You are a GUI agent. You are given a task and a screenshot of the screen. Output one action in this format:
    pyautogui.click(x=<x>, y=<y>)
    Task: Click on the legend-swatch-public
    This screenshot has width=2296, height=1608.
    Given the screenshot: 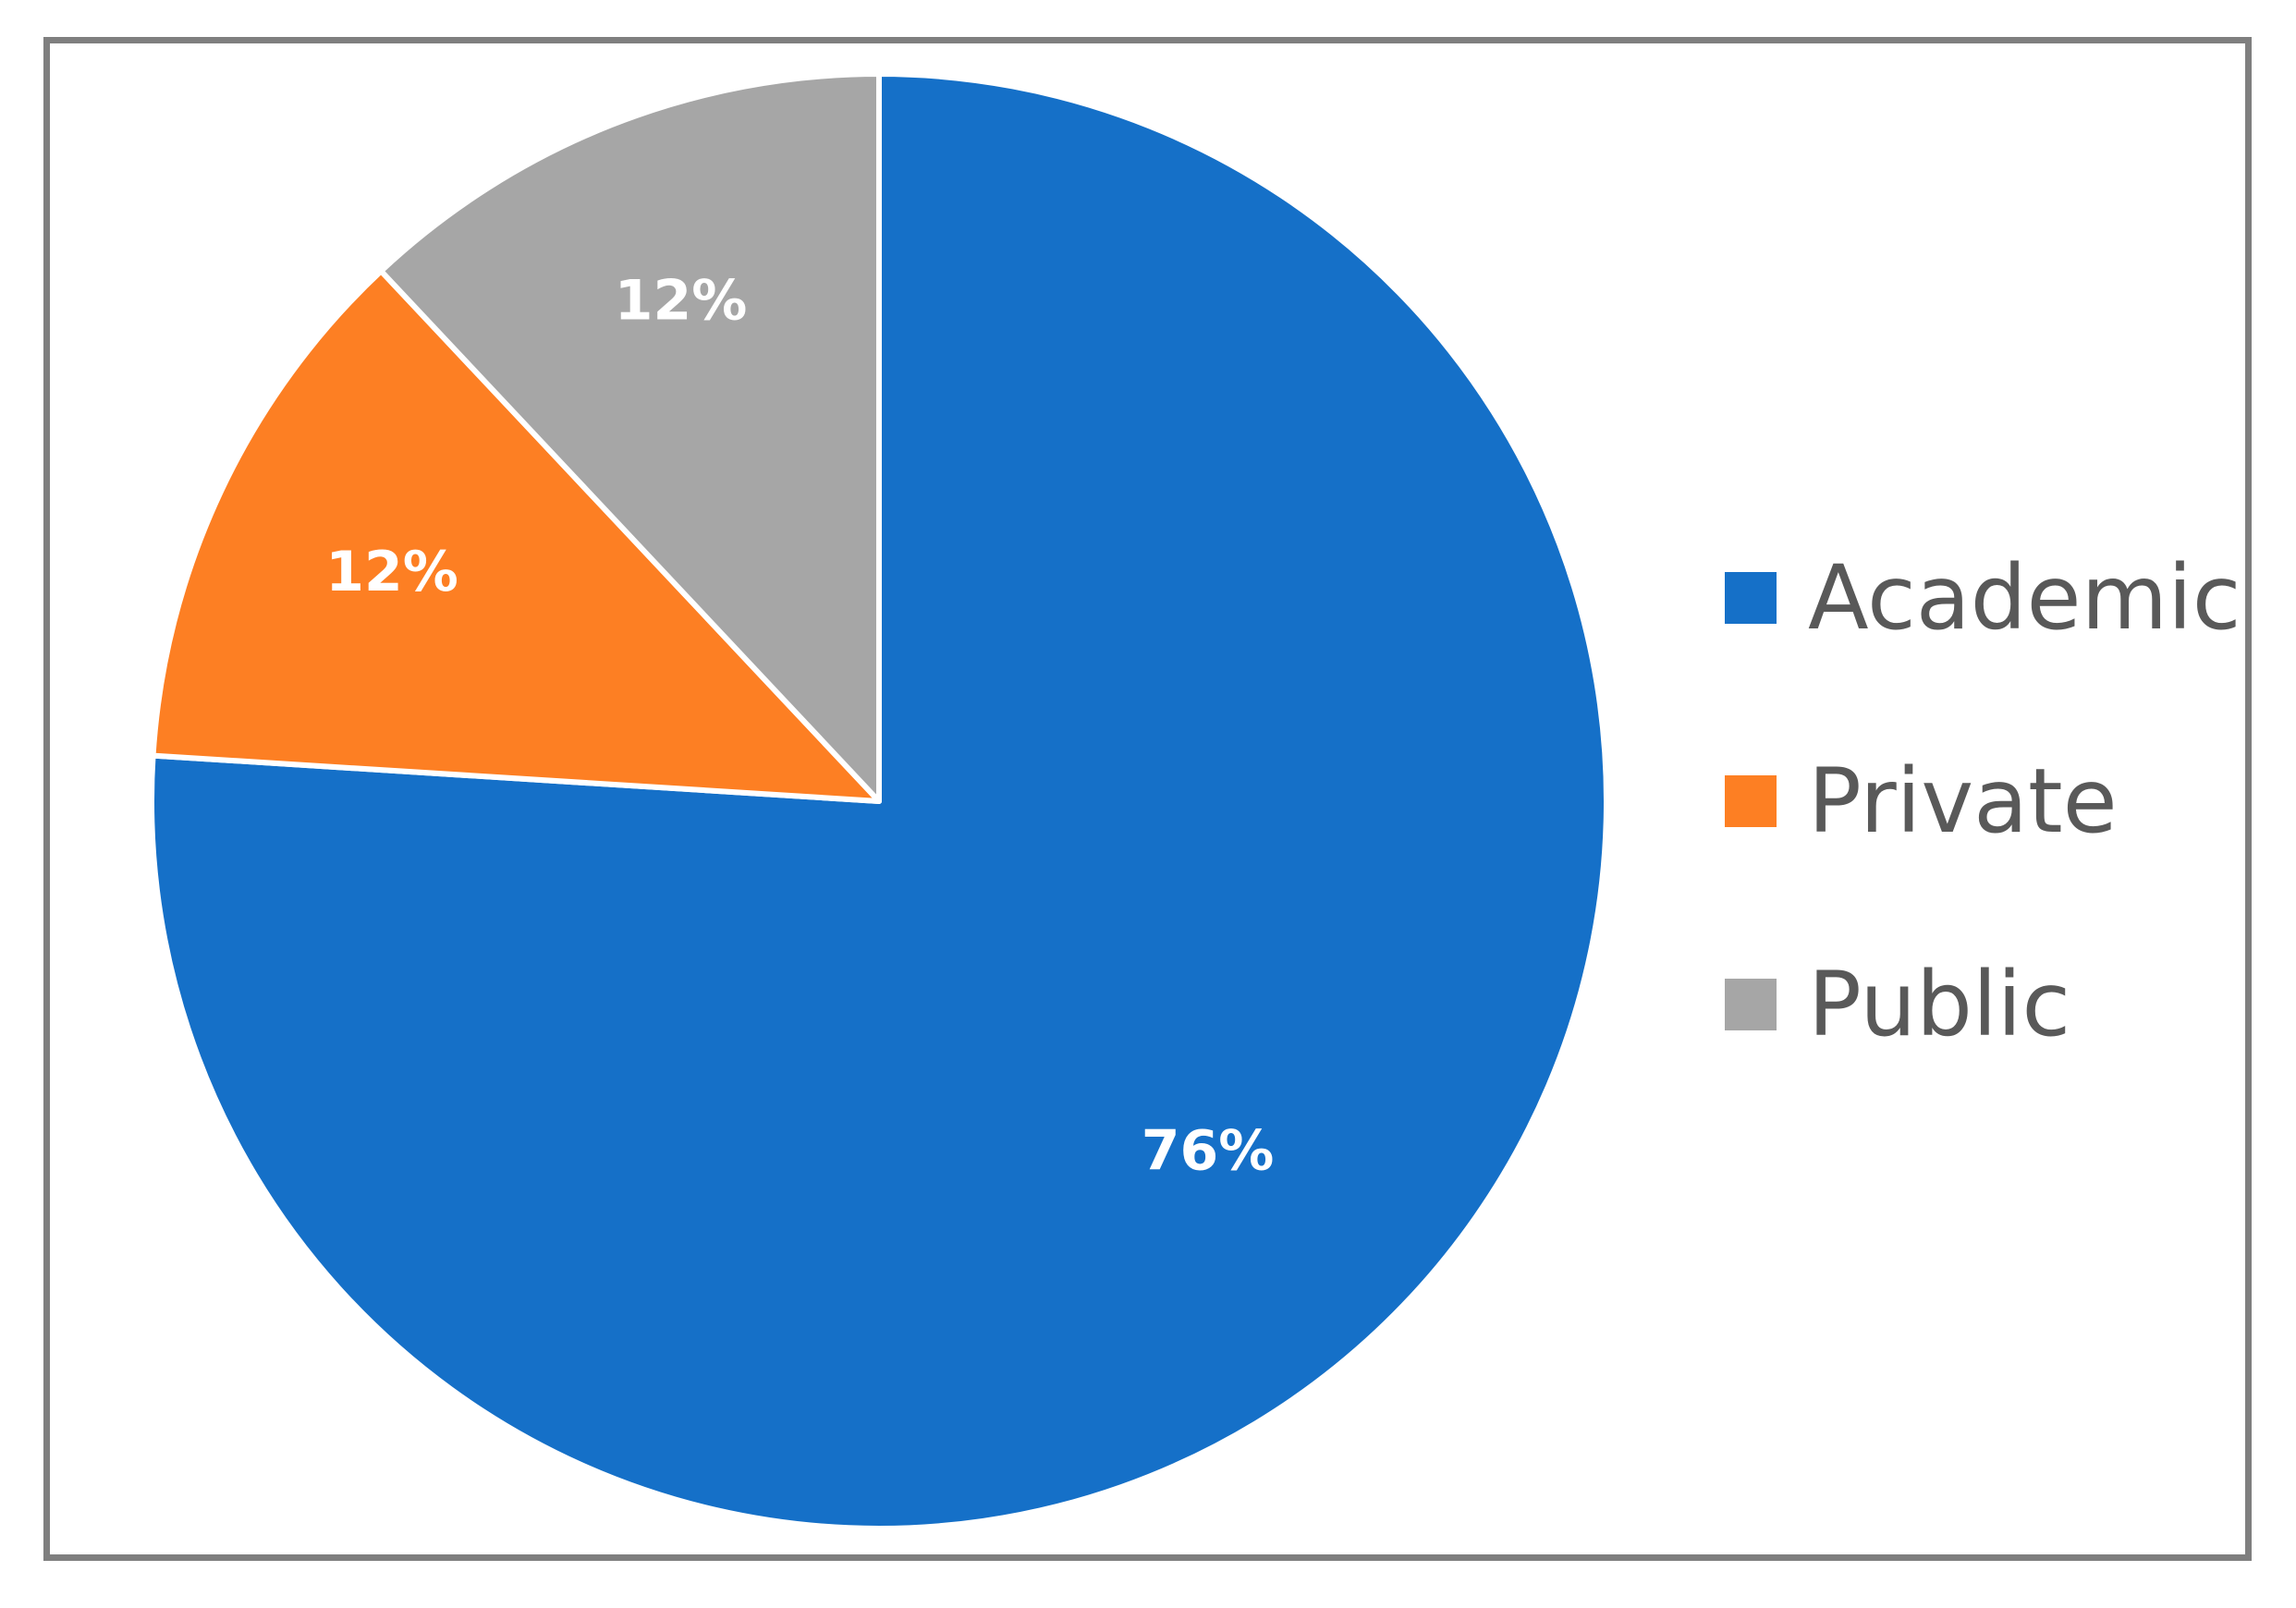 What is the action you would take?
    pyautogui.click(x=1751, y=1004)
    